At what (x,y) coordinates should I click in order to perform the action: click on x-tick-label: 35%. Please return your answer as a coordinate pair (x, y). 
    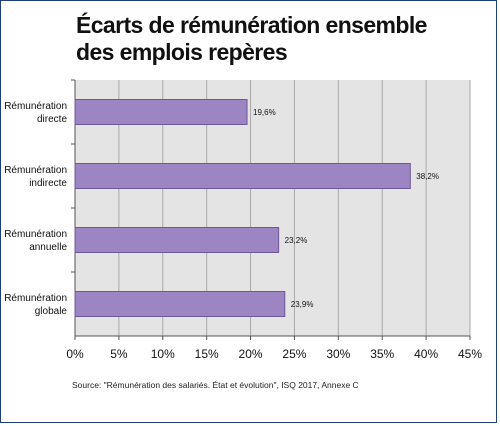
    Looking at the image, I should click on (382, 354).